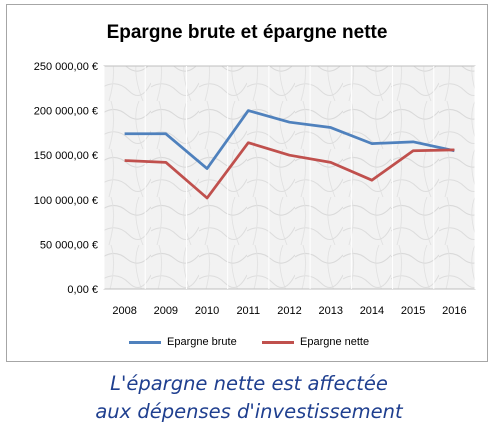  Describe the element at coordinates (66, 67) in the screenshot. I see `y-tick-label: 250 000,00 €` at that location.